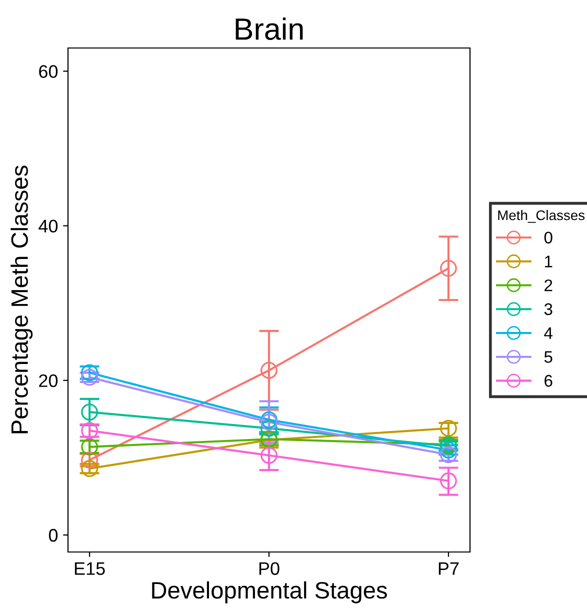  What do you see at coordinates (548, 380) in the screenshot?
I see `legend-label: 6` at bounding box center [548, 380].